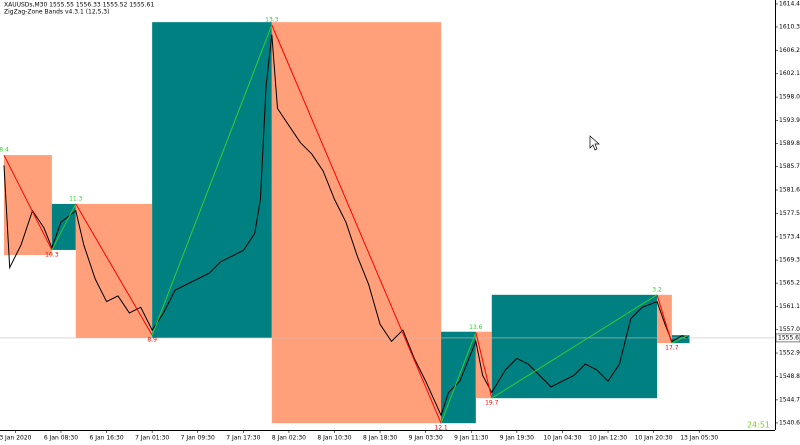 The image size is (800, 445). I want to click on mouse-cursor, so click(594, 143).